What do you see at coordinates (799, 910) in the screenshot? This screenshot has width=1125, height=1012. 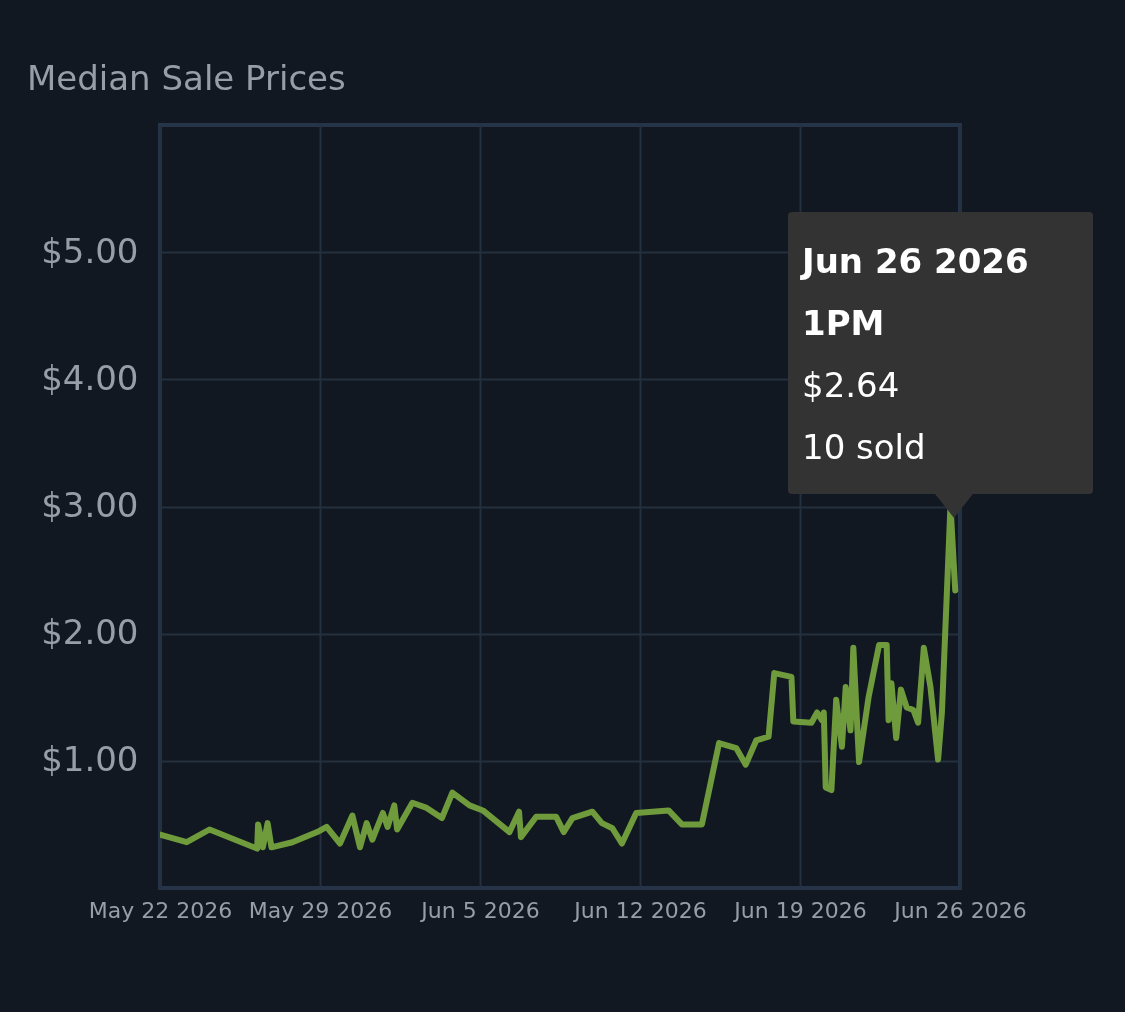 I see `x-tick-label: Jun 19 2026` at bounding box center [799, 910].